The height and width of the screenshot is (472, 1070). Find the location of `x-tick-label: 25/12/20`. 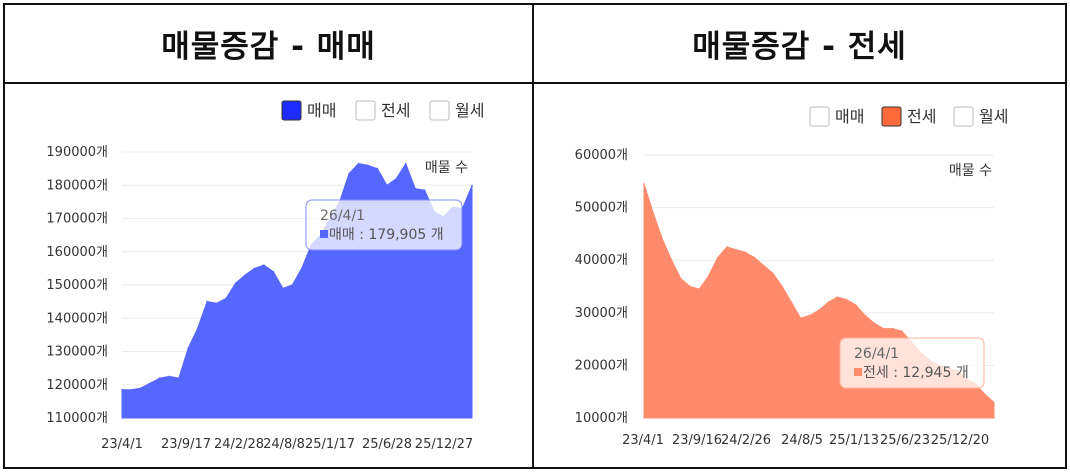

x-tick-label: 25/12/20 is located at coordinates (960, 440).